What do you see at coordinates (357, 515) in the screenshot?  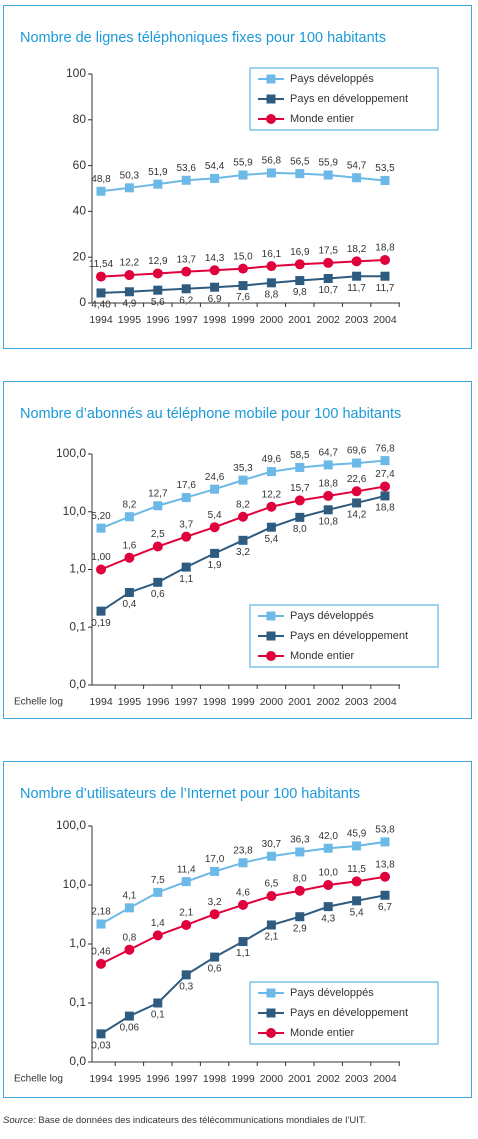 I see `value-label: 14,2` at bounding box center [357, 515].